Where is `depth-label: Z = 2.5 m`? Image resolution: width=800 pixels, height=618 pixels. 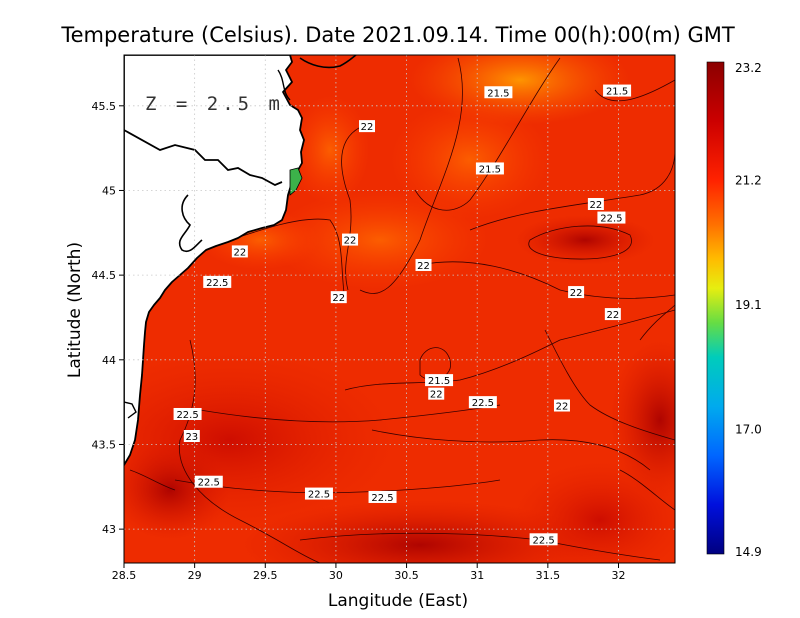
depth-label: Z = 2.5 m is located at coordinates (214, 104).